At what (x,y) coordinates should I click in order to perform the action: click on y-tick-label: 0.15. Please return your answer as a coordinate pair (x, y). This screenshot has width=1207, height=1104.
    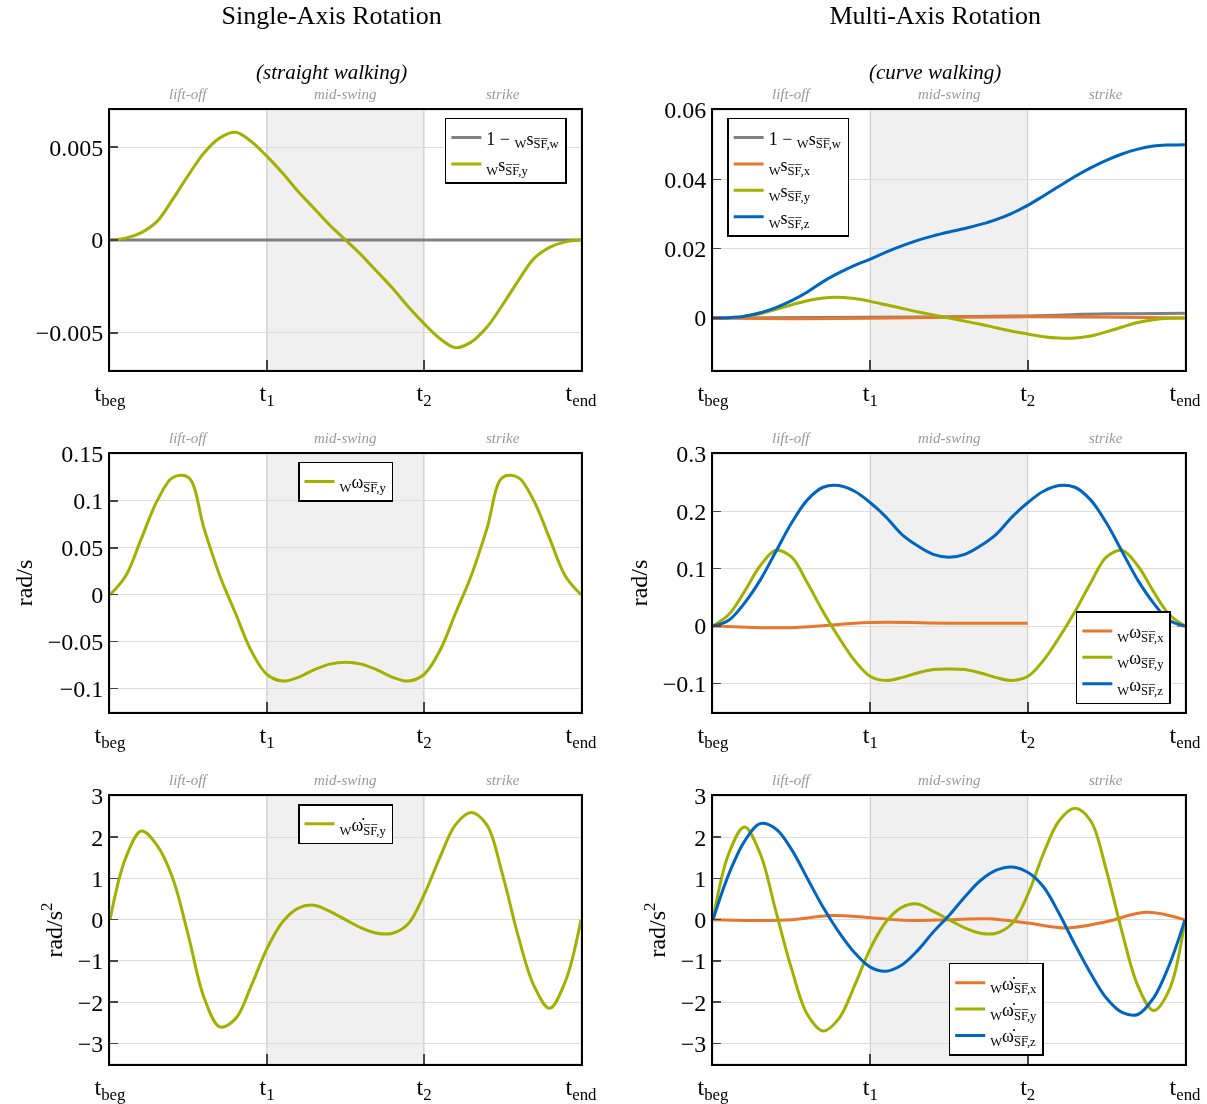
    Looking at the image, I should click on (82, 454).